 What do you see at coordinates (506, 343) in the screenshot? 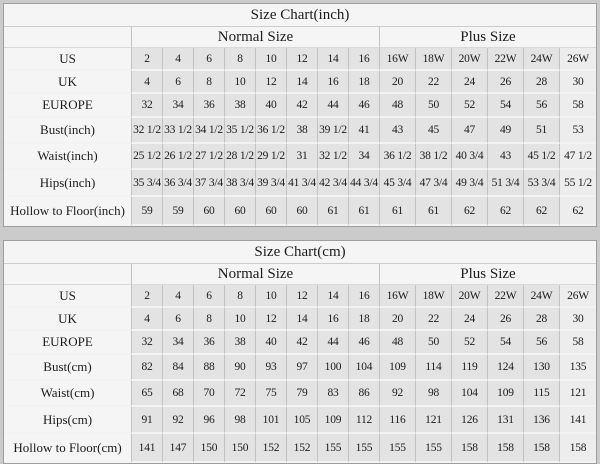
I see `size-value-cell: 54` at bounding box center [506, 343].